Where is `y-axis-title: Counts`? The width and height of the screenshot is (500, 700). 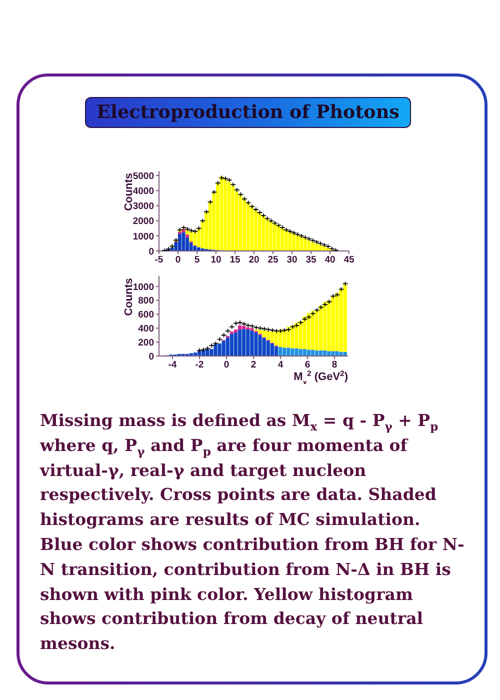
y-axis-title: Counts is located at coordinates (129, 297).